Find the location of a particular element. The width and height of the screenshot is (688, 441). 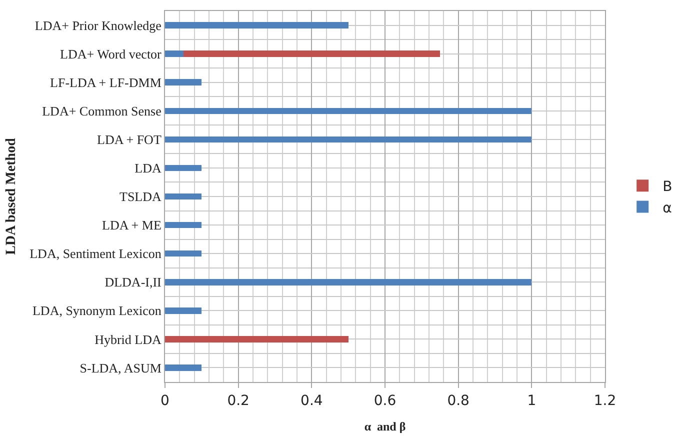

y-tick-label: LDA+ Prior Knowledge is located at coordinates (98, 25).